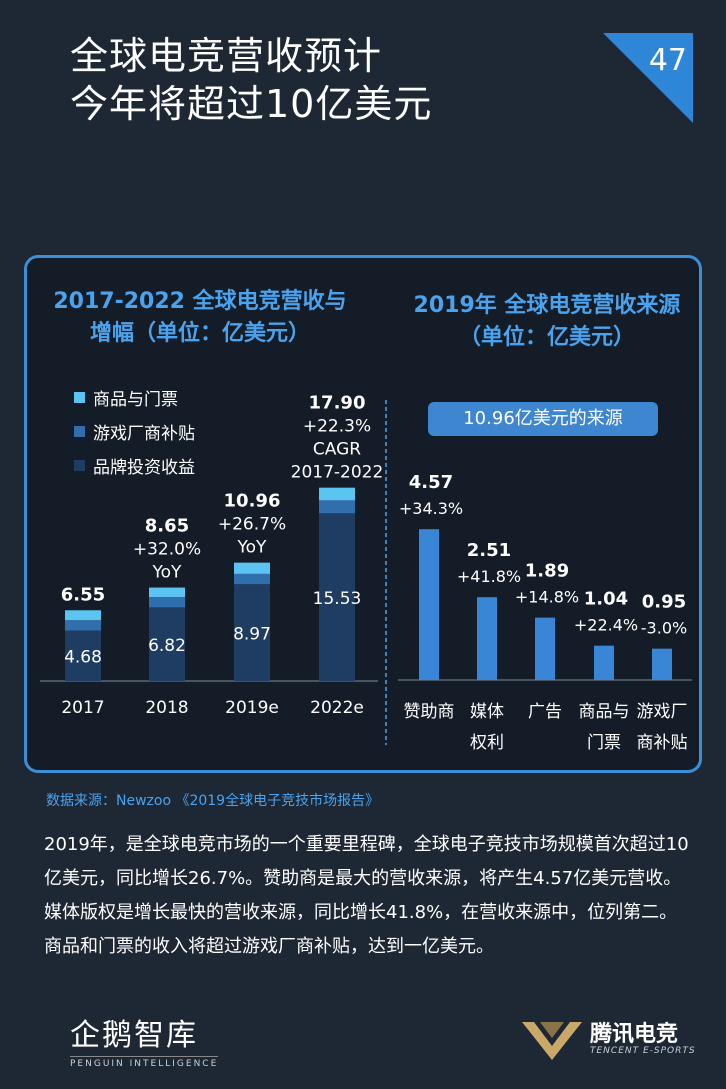 The width and height of the screenshot is (726, 1089). I want to click on page-number-badge: 47, so click(648, 78).